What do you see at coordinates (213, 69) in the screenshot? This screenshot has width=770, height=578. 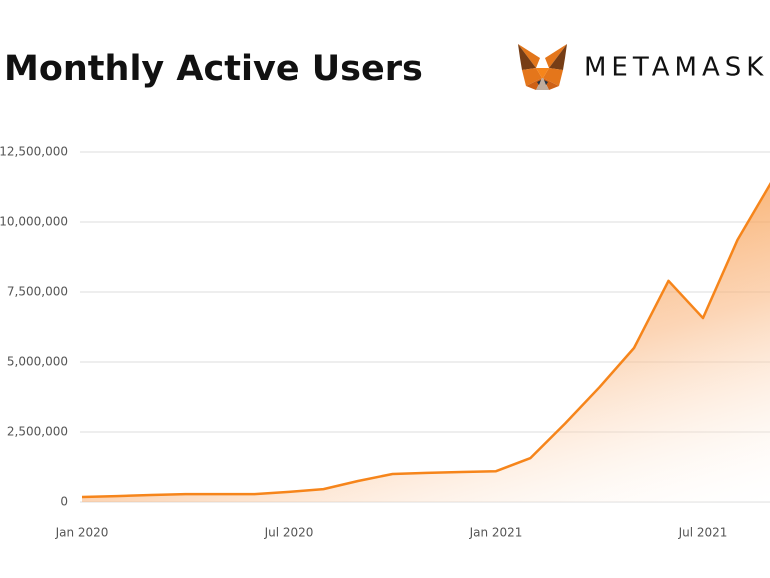 I see `chart-title: Monthly Active Users` at bounding box center [213, 69].